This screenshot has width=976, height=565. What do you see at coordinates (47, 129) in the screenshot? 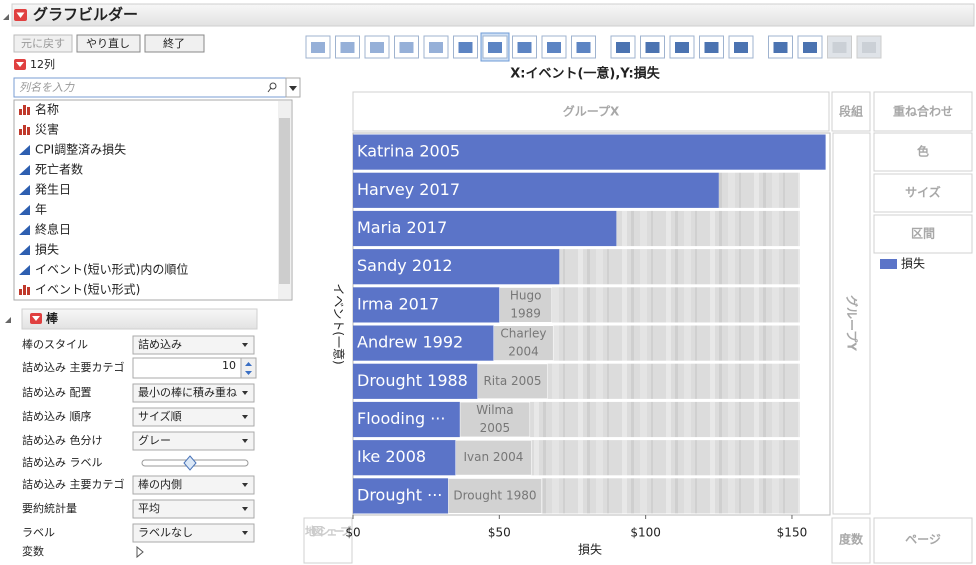
I see `column-item: 災害` at bounding box center [47, 129].